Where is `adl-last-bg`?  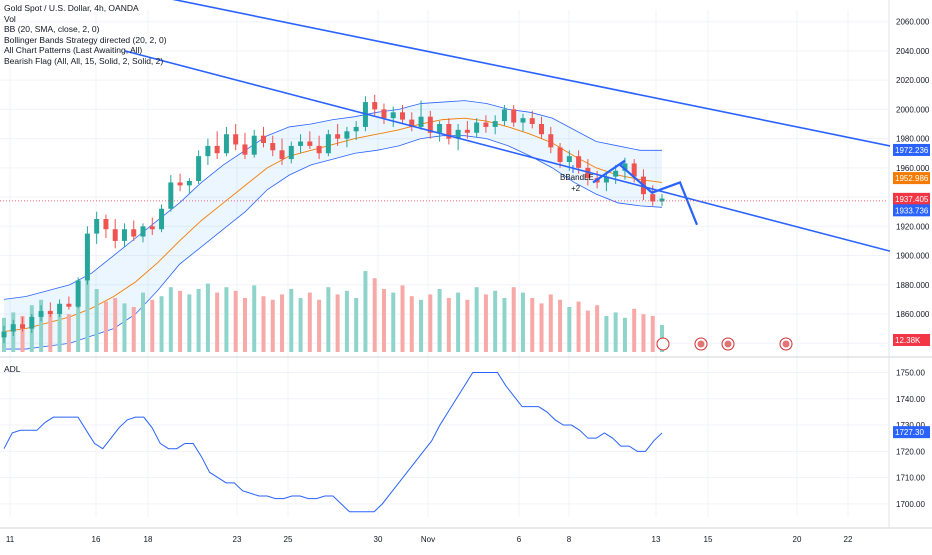
adl-last-bg is located at coordinates (911, 432).